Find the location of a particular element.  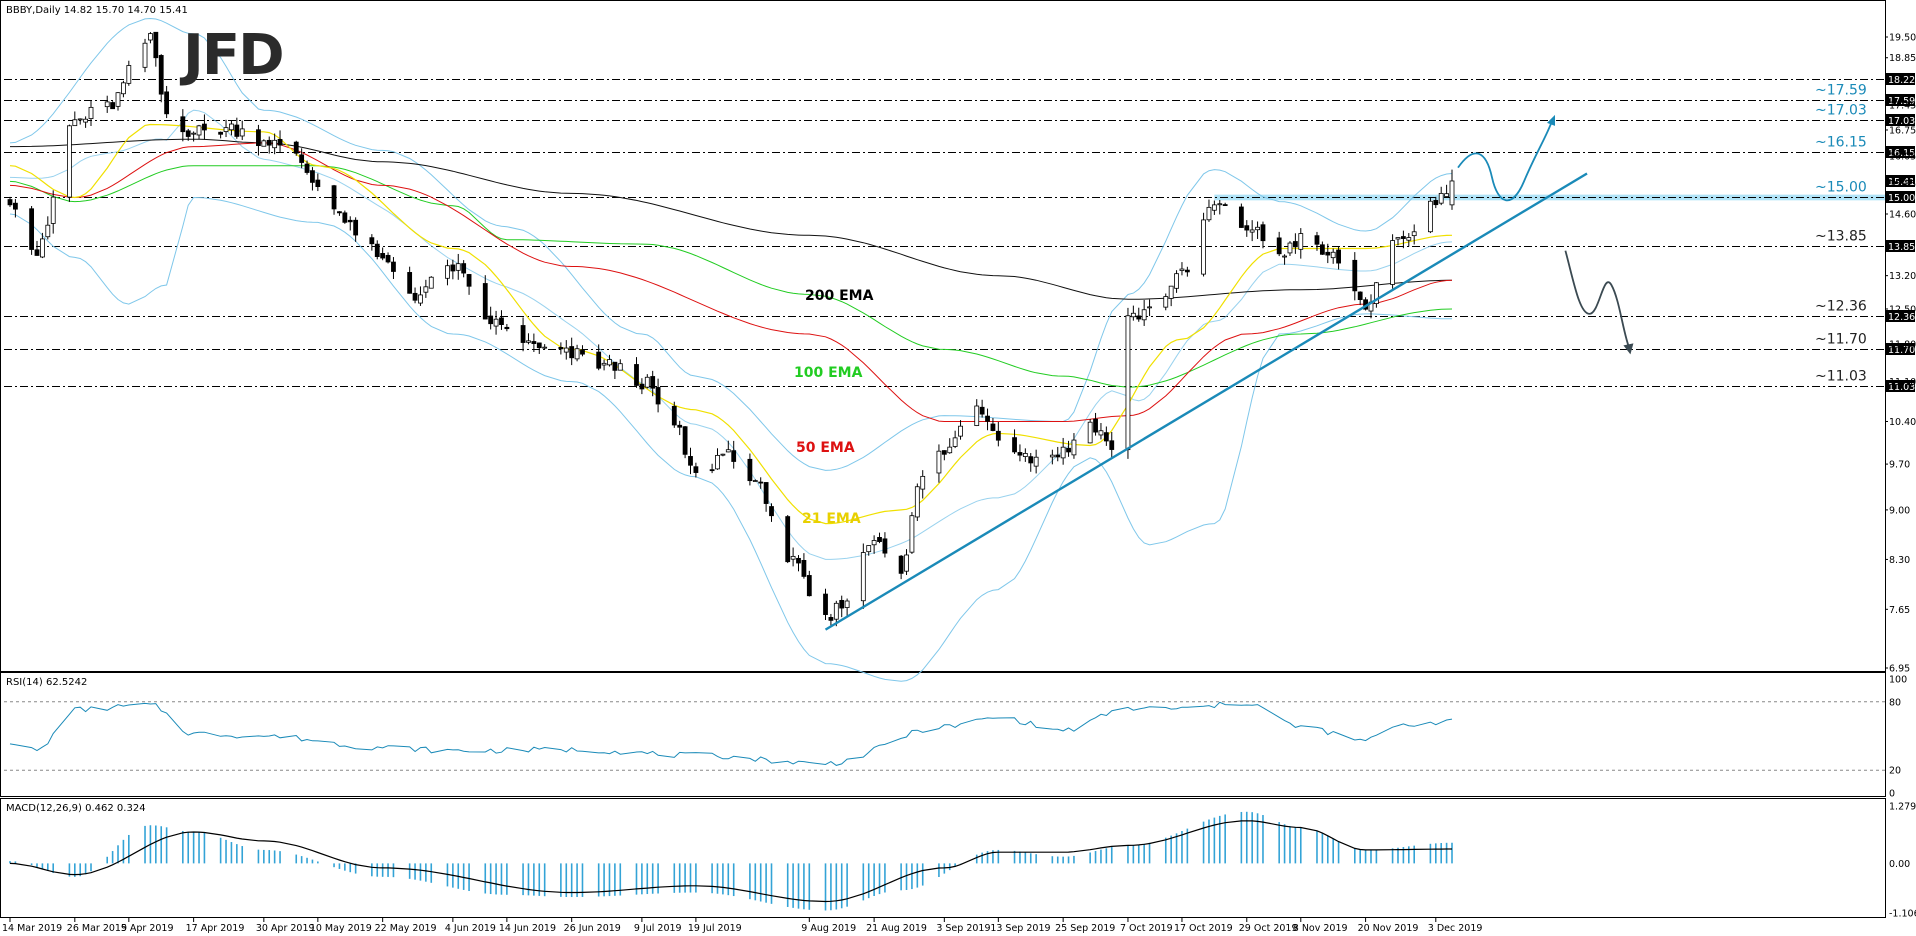

price-tag-4: 13.85 is located at coordinates (1901, 247).